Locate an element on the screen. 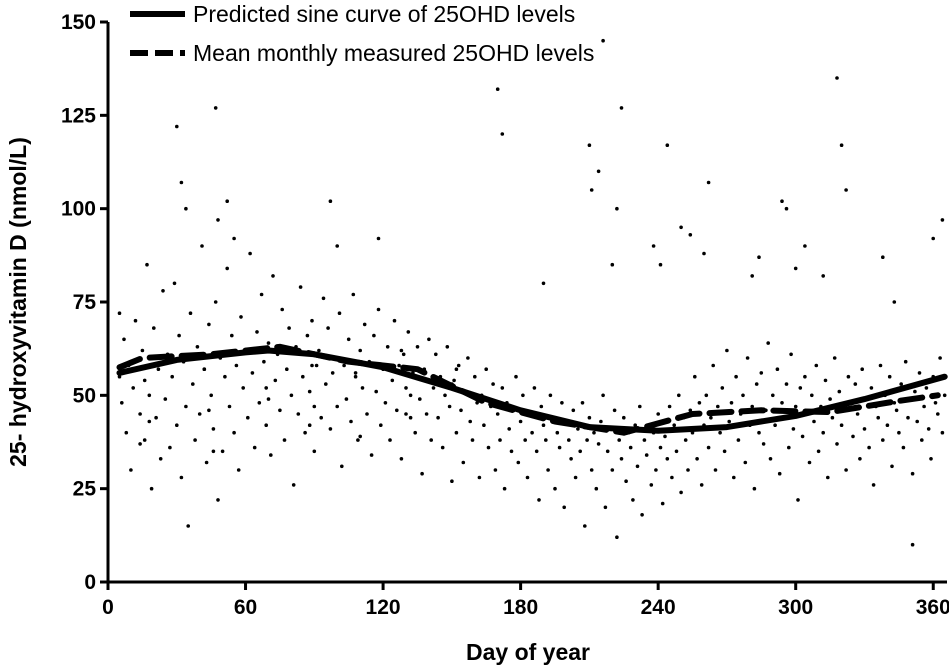 The image size is (949, 668). predicted-sine-line is located at coordinates (532, 390).